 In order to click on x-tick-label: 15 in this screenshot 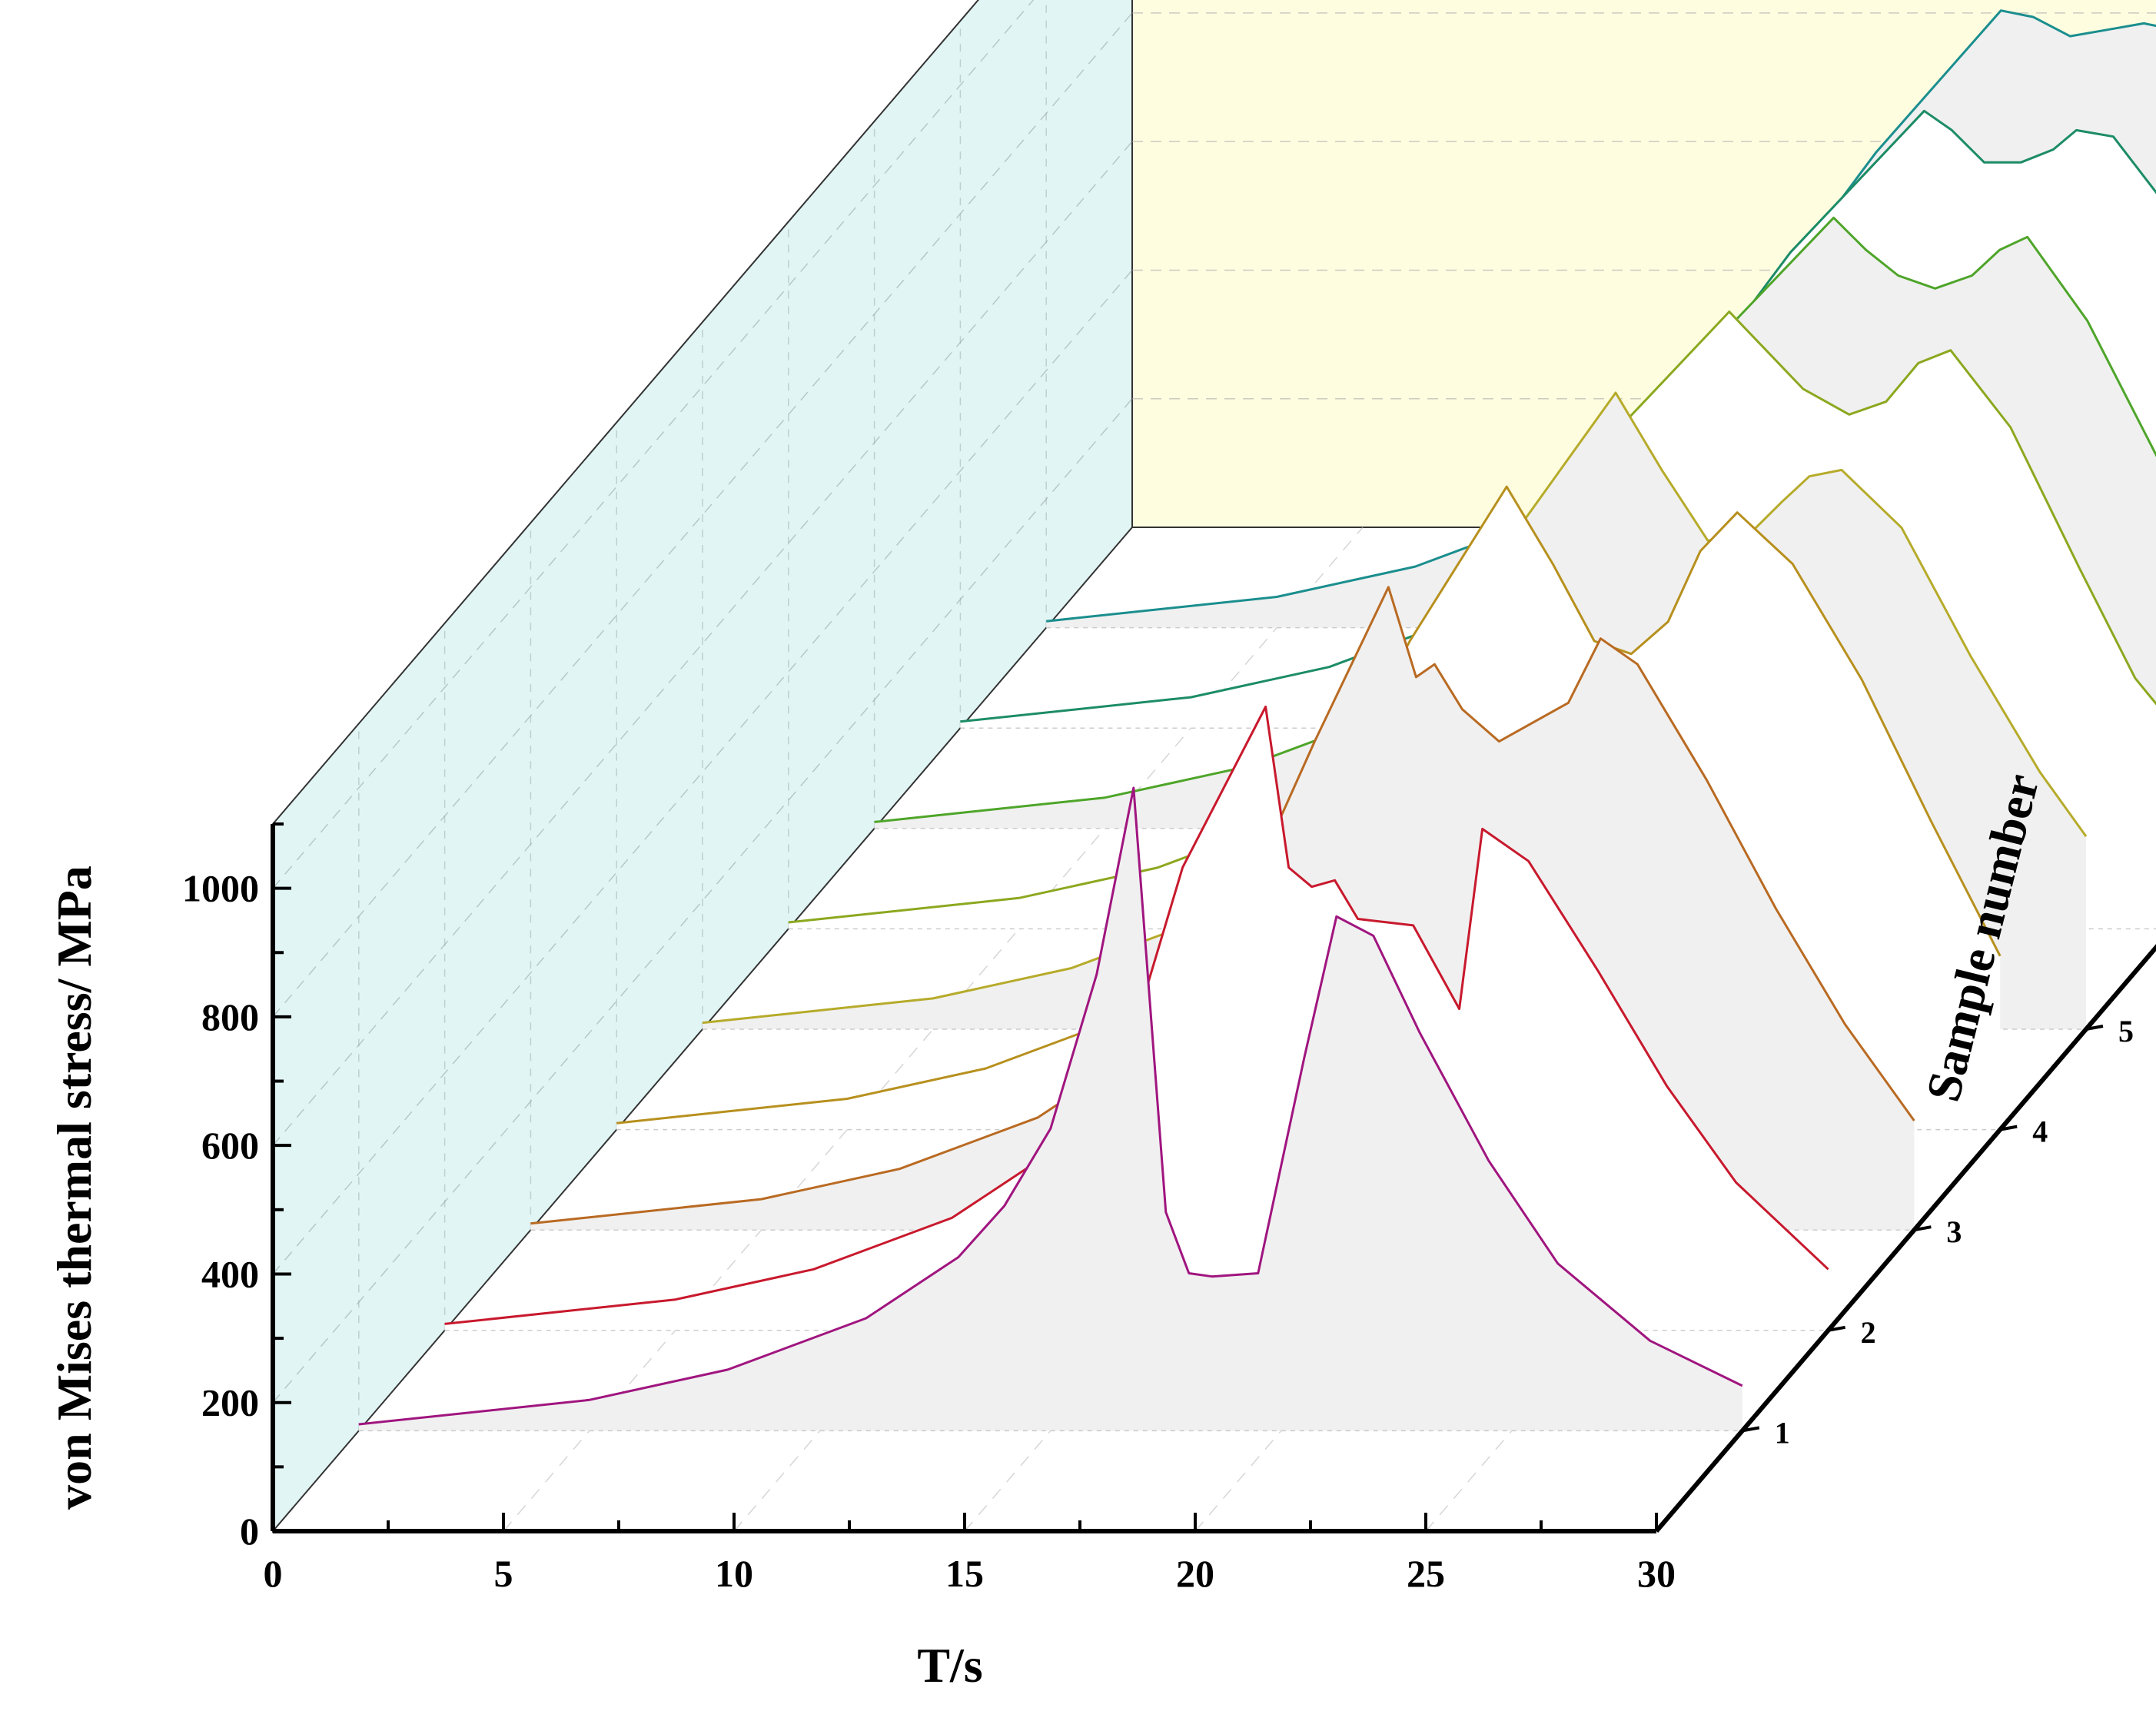, I will do `click(965, 1573)`.